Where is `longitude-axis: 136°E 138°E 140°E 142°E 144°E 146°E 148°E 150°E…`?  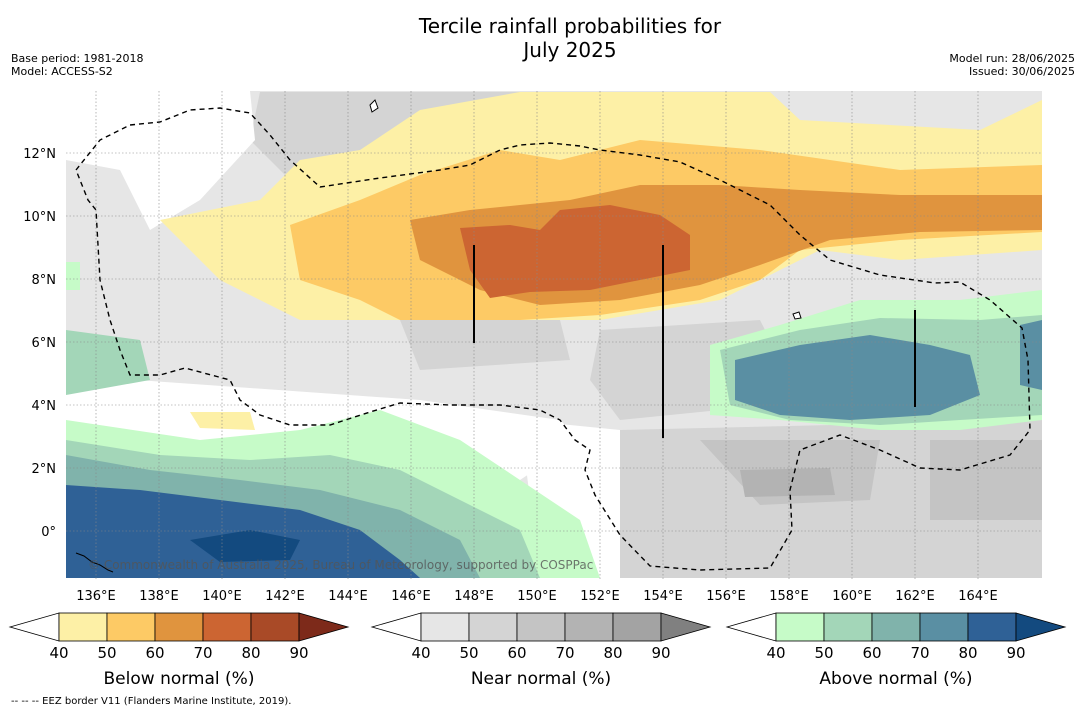
longitude-axis: 136°E 138°E 140°E 142°E 144°E 146°E 148°E 150°E… is located at coordinates (537, 596).